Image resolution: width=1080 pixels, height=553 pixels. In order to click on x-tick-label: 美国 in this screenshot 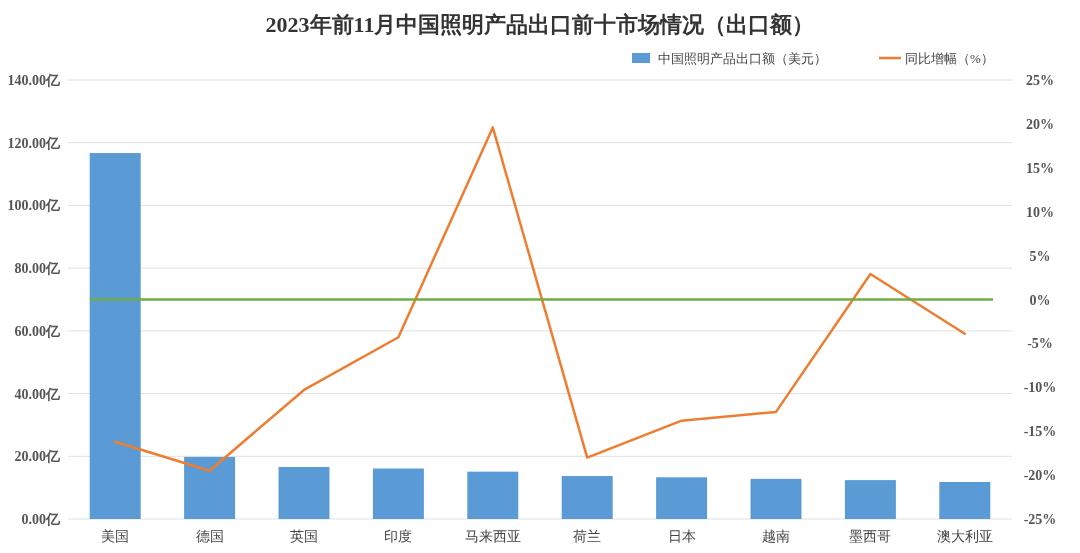, I will do `click(115, 536)`.